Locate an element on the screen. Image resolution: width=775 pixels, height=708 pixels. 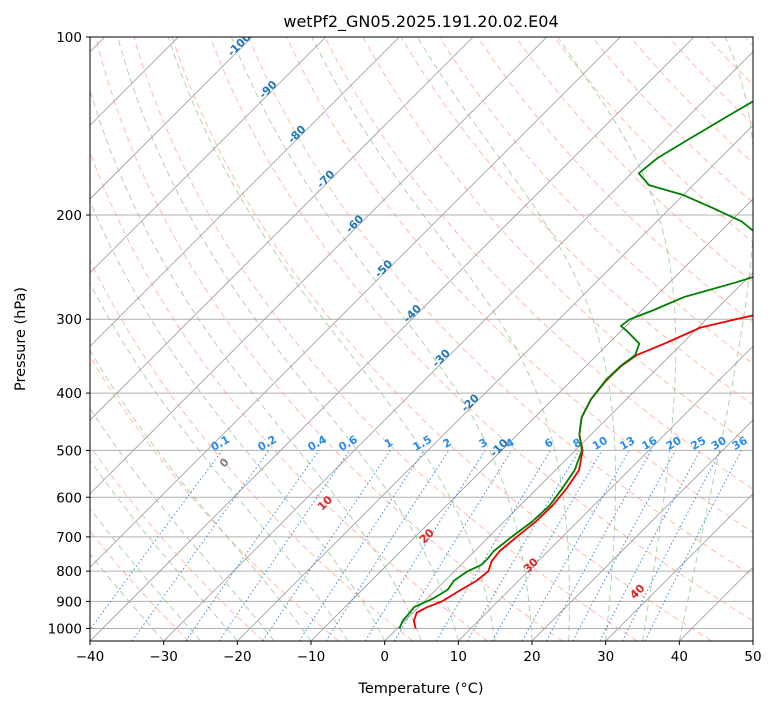
x-tick-label: 20 is located at coordinates (531, 657).